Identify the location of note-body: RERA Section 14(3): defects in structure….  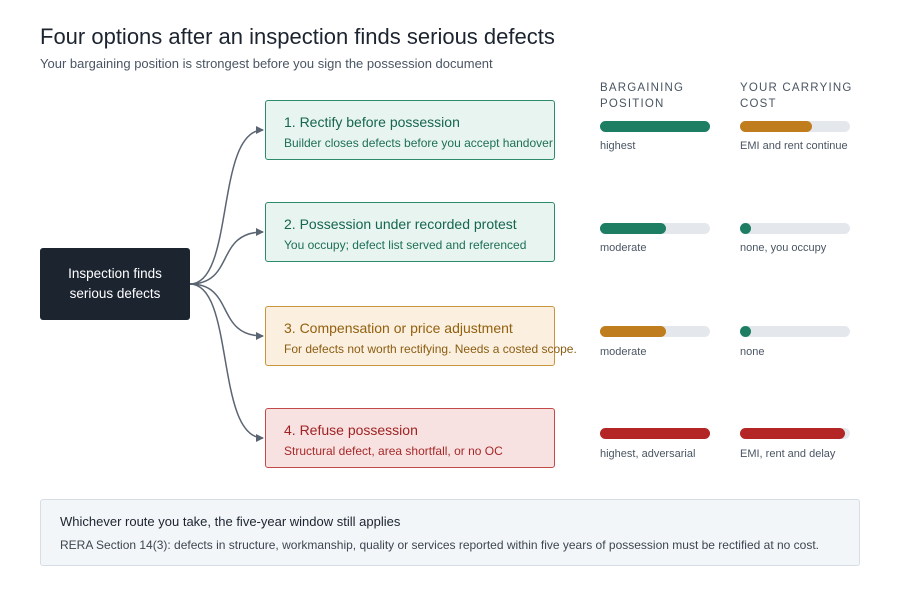
(440, 545).